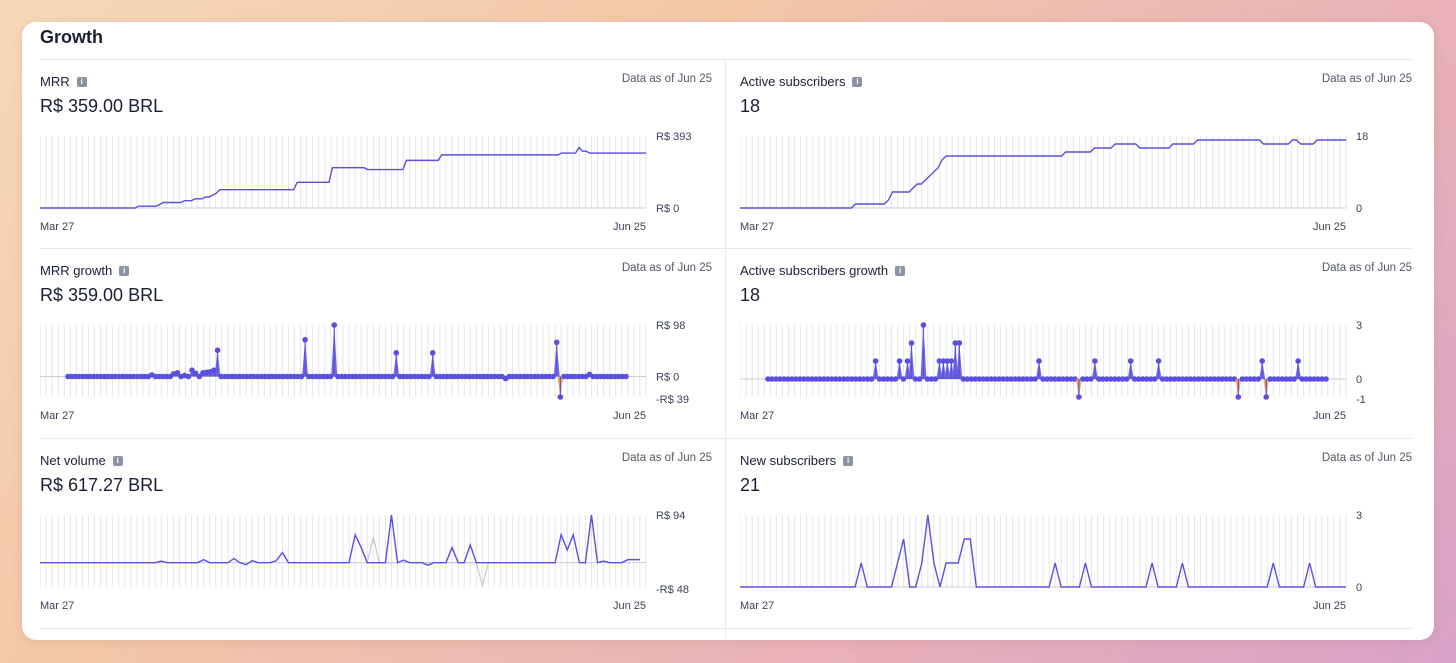 Image resolution: width=1456 pixels, height=663 pixels. Describe the element at coordinates (757, 227) in the screenshot. I see `x-start-label: Mar 27` at that location.